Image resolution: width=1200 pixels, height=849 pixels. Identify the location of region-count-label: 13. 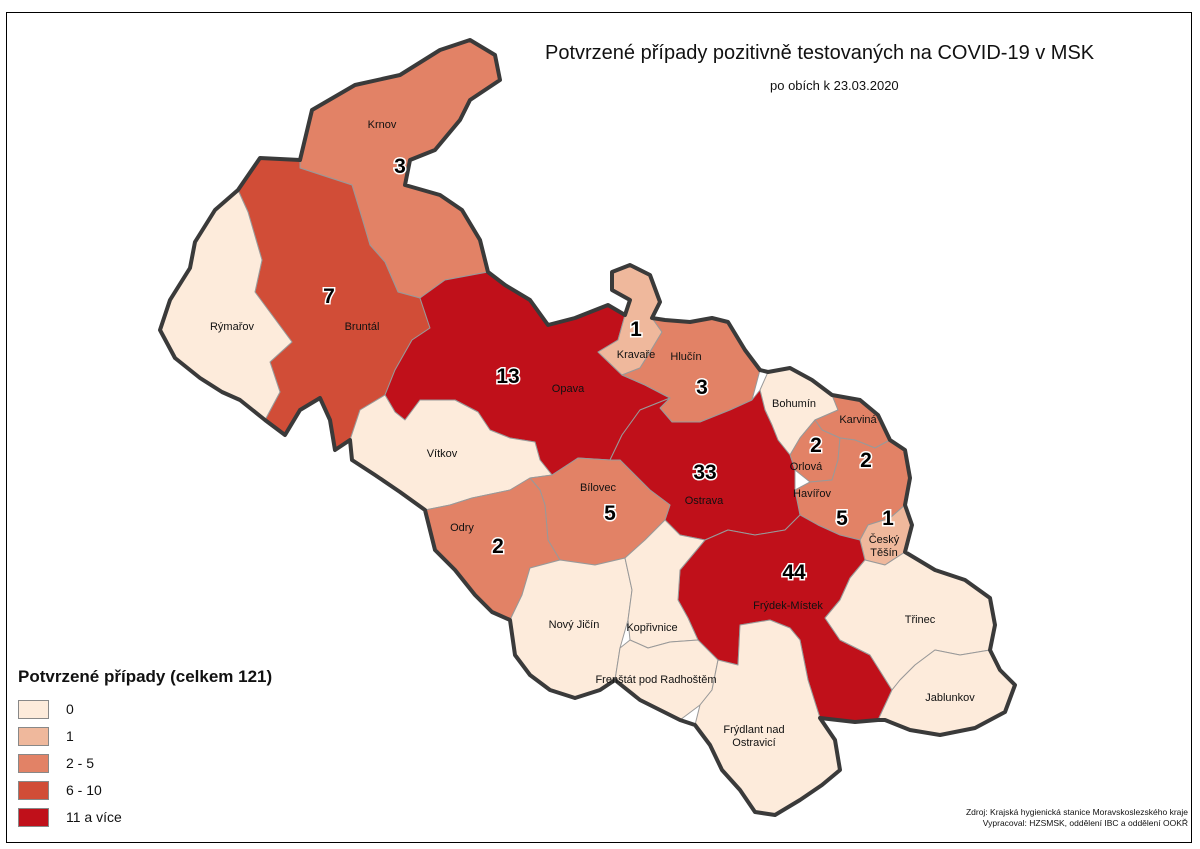
(507, 376).